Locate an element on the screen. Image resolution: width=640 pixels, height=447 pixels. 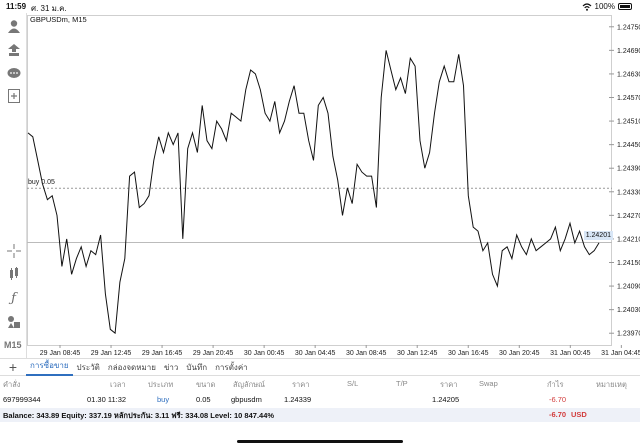
x-tick-label: 30 Jan 12:45 is located at coordinates (417, 353).